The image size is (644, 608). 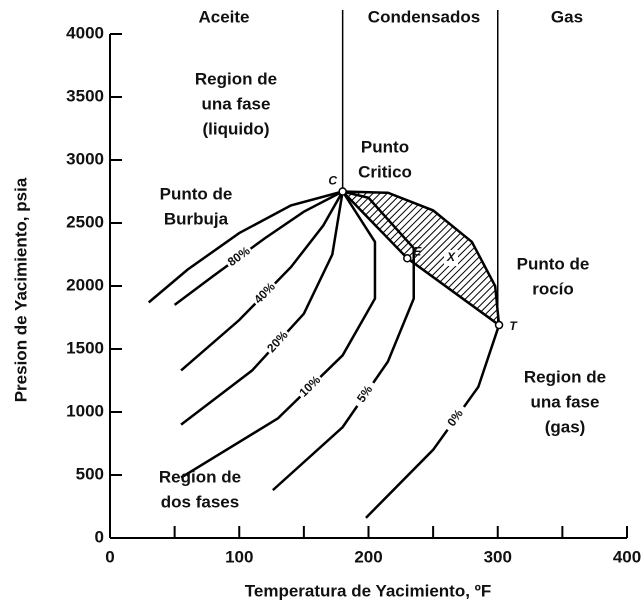 I want to click on y-tick-label: 2000, so click(x=85, y=284).